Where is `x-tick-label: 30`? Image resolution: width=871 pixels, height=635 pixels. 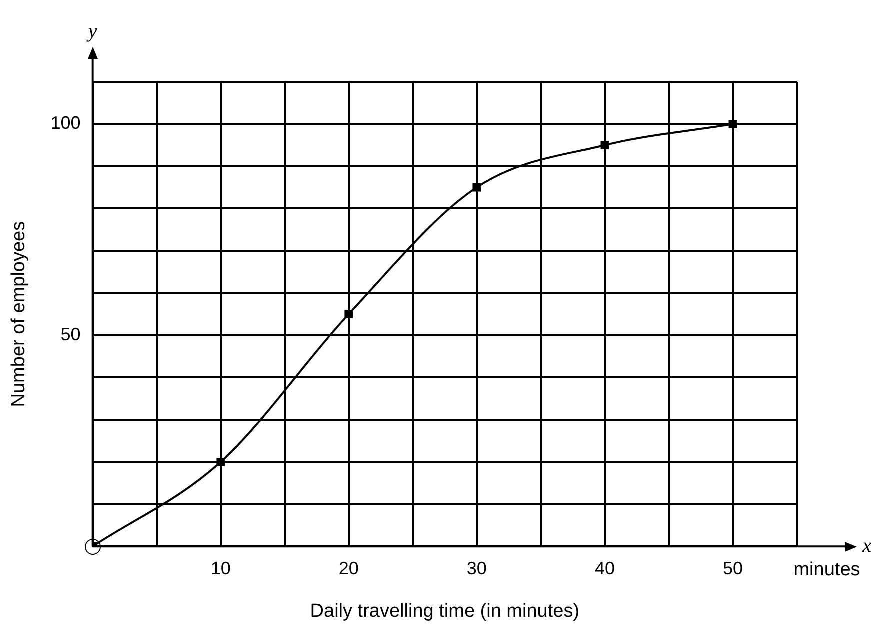
x-tick-label: 30 is located at coordinates (476, 568).